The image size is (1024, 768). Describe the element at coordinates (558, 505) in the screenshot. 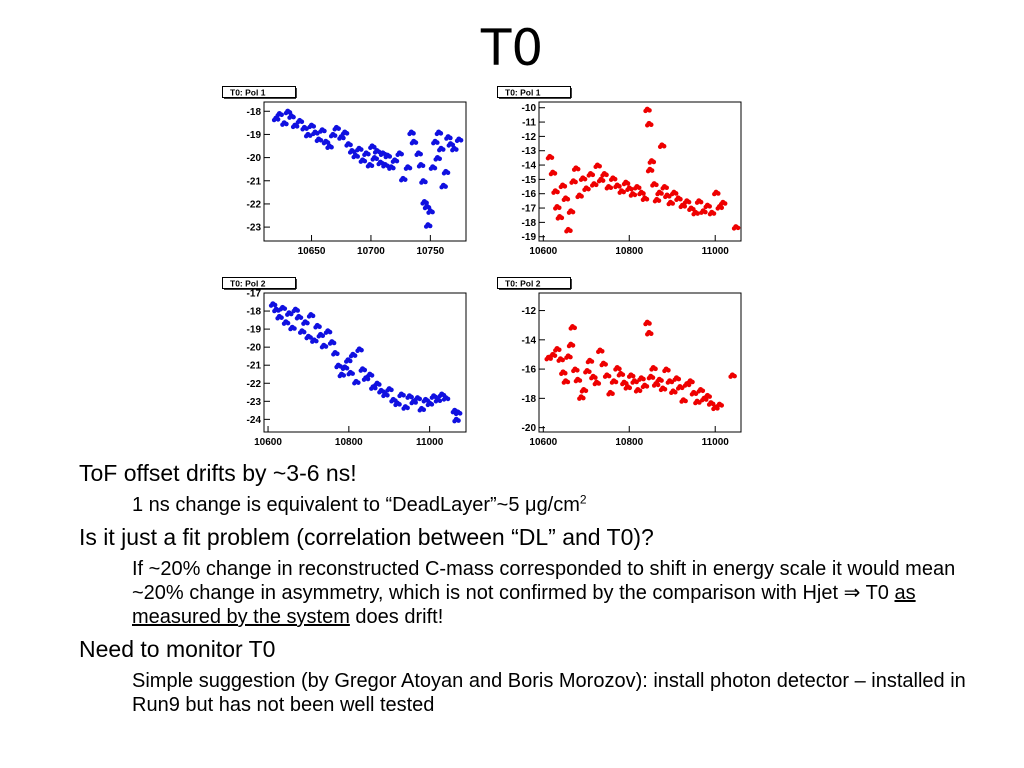

I see `unit-text: g/cm` at that location.